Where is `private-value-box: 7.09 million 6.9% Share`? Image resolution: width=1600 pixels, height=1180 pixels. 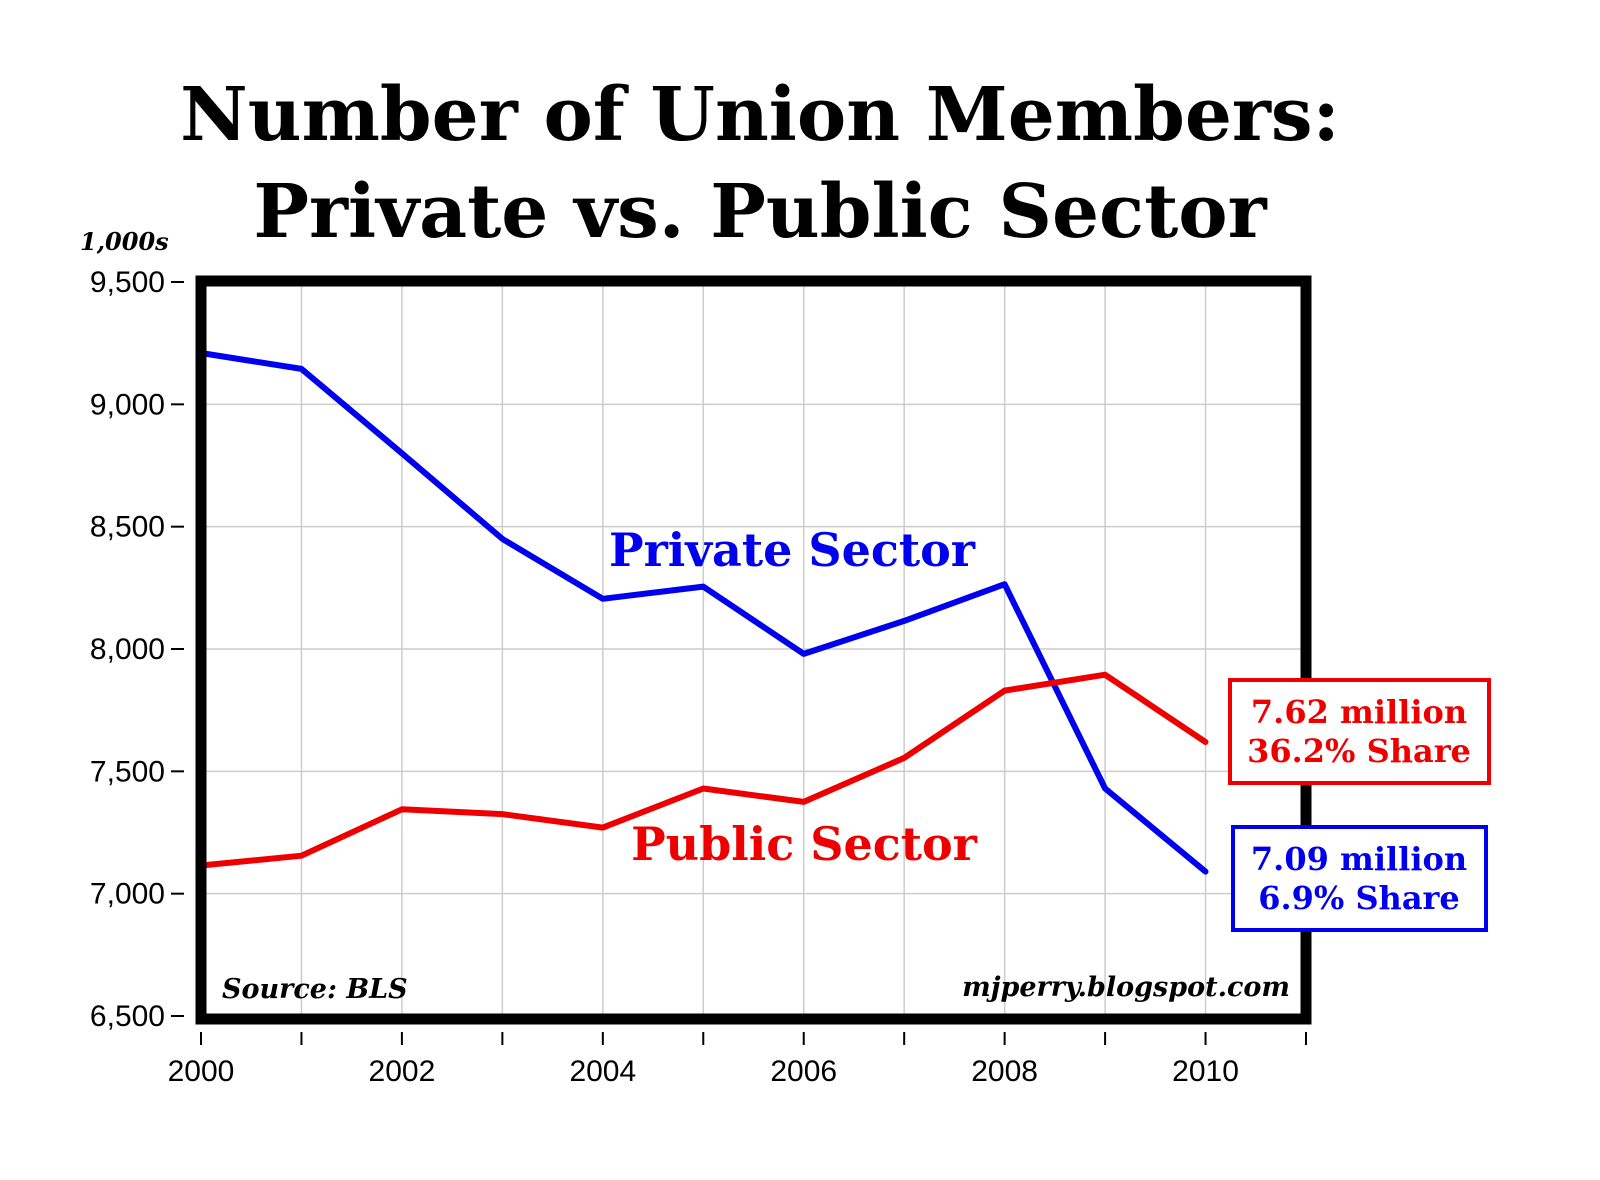
private-value-box: 7.09 million 6.9% Share is located at coordinates (1359, 878).